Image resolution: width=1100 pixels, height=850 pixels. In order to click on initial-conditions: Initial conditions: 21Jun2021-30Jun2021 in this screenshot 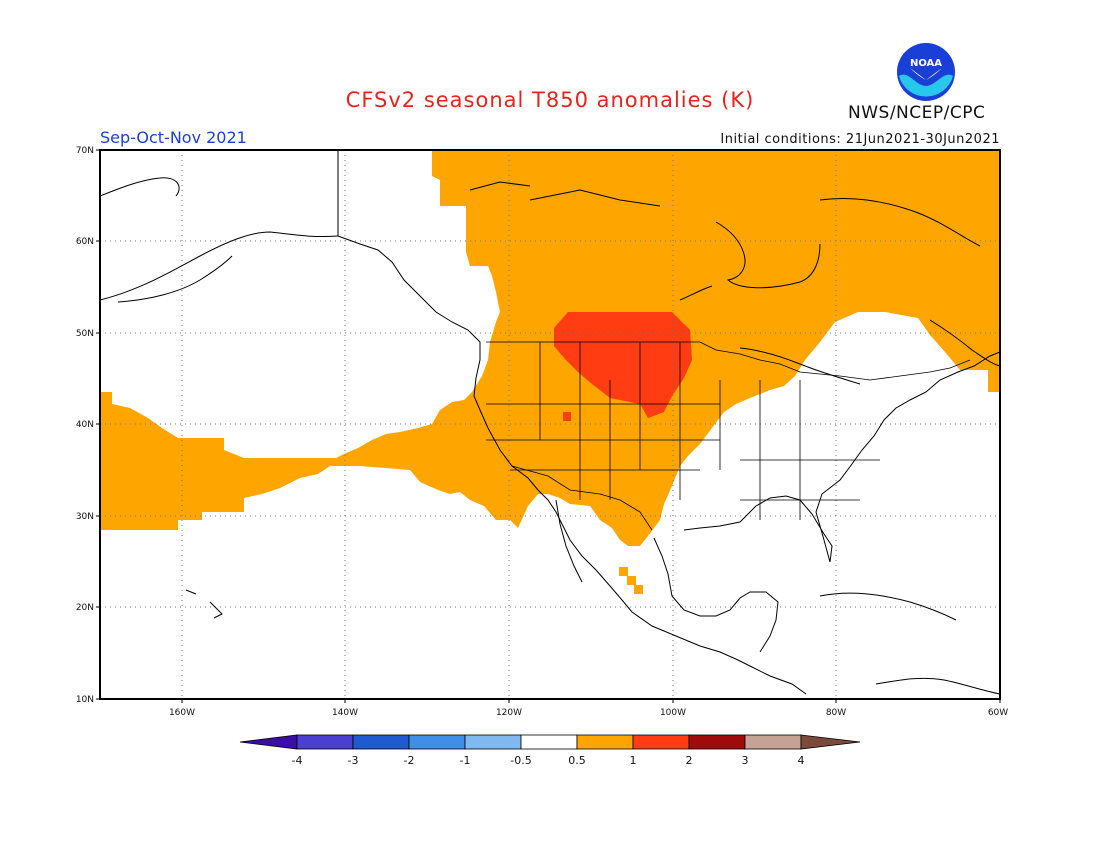, I will do `click(860, 139)`.